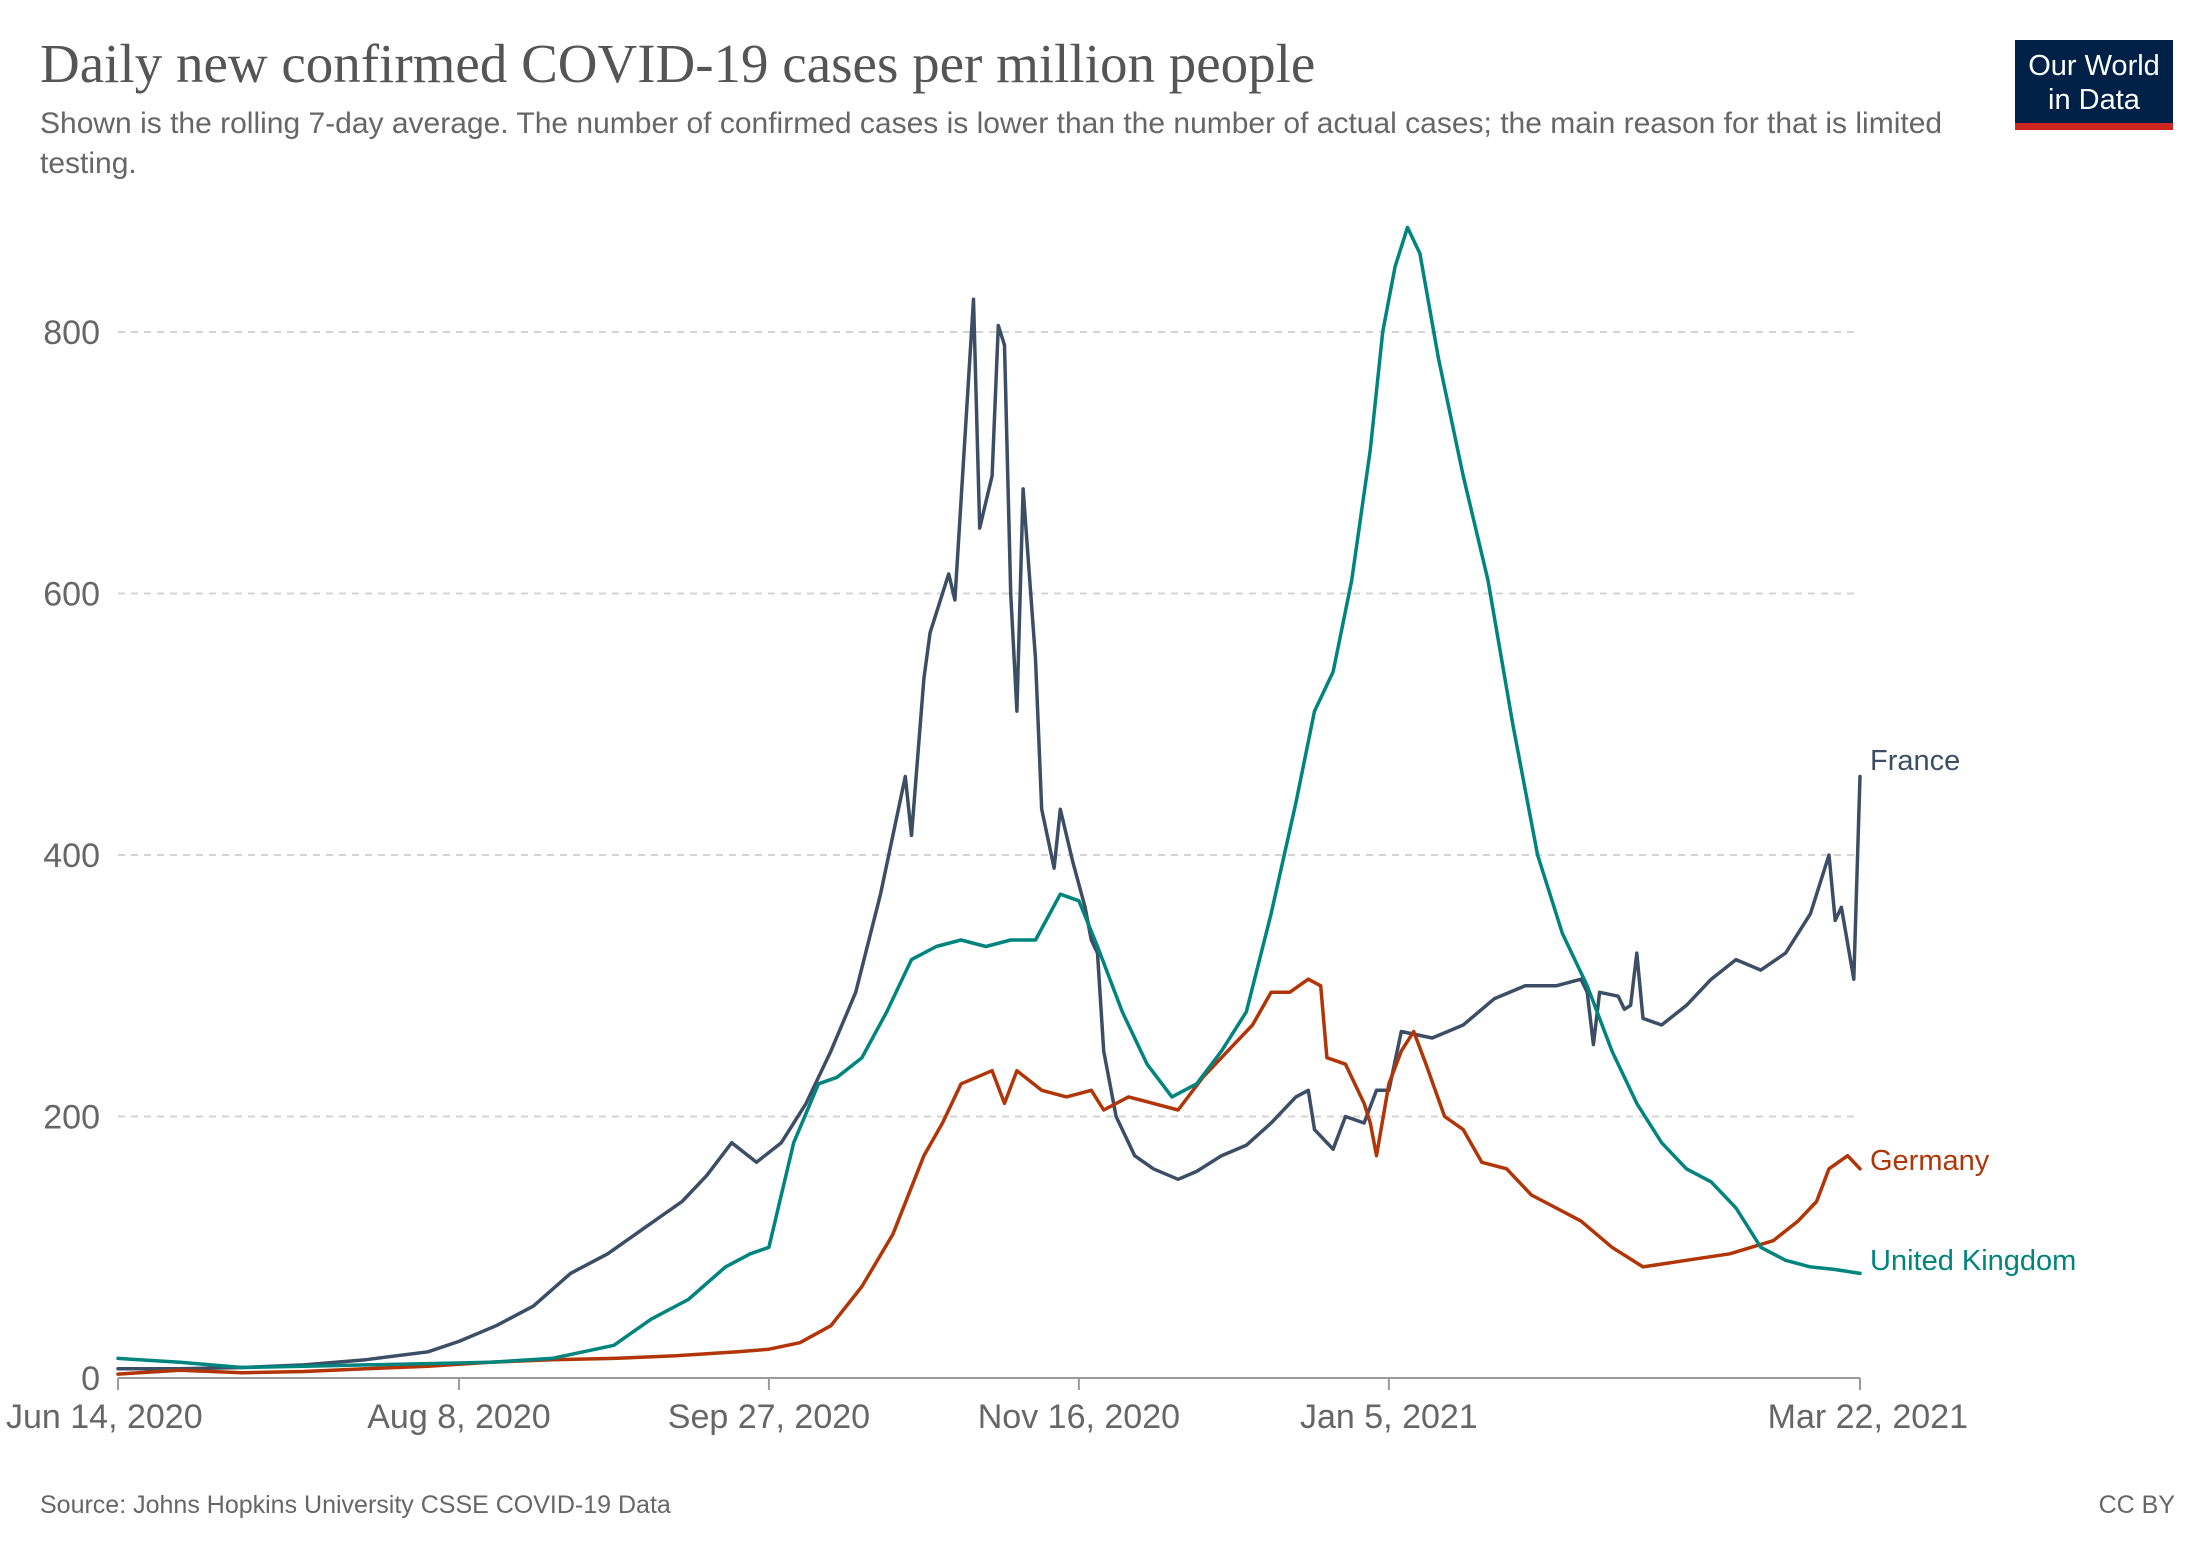 The image size is (2200, 1553). Describe the element at coordinates (1389, 1417) in the screenshot. I see `x-tick-label: Jan 5, 2021` at that location.